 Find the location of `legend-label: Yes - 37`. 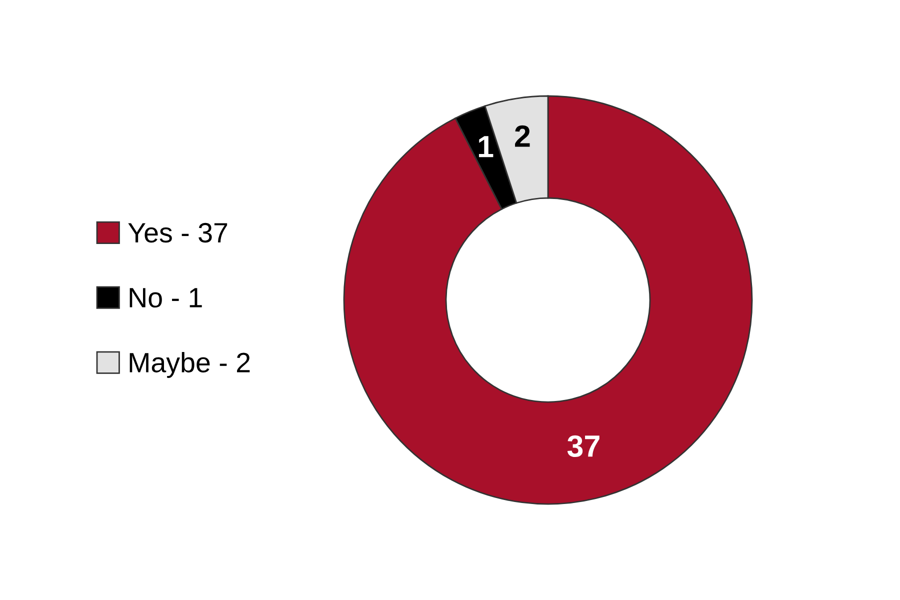

legend-label: Yes - 37 is located at coordinates (178, 232).